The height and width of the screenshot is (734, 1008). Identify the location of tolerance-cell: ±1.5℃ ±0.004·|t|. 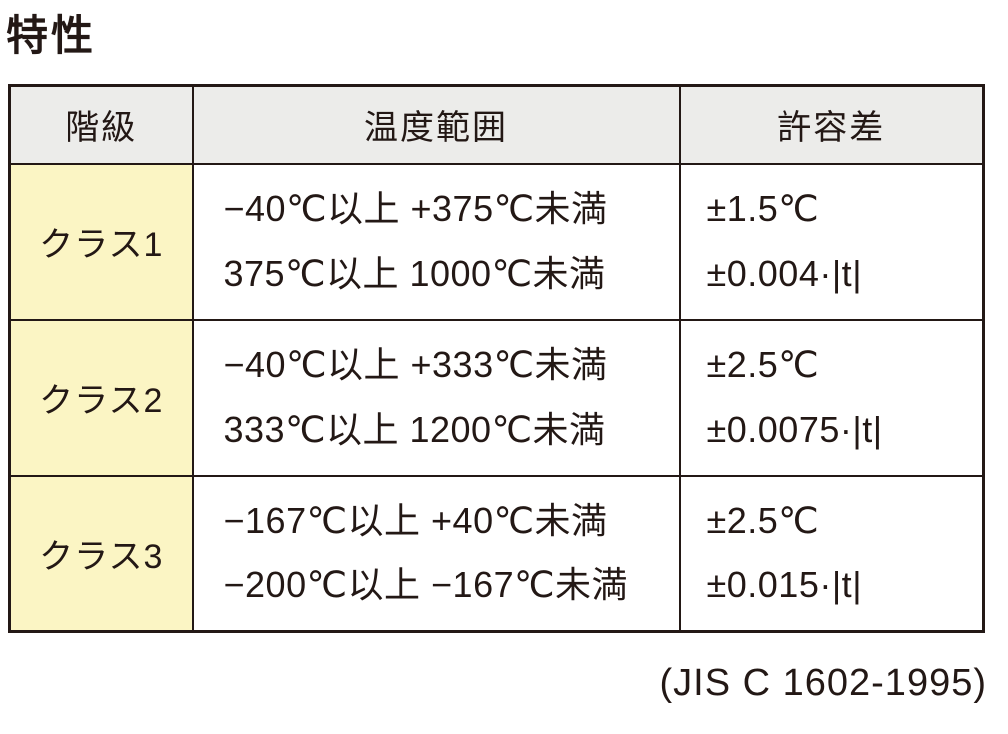
(831, 241).